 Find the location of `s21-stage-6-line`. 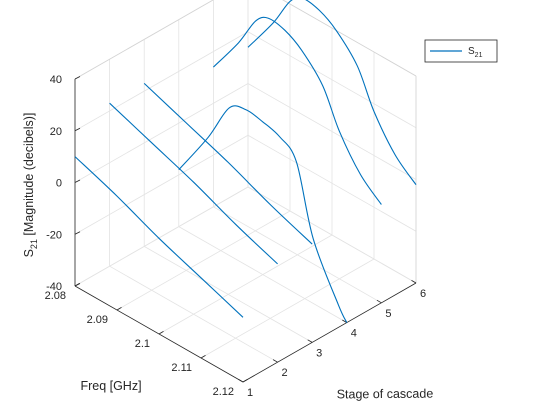

s21-stage-6-line is located at coordinates (332, 93).